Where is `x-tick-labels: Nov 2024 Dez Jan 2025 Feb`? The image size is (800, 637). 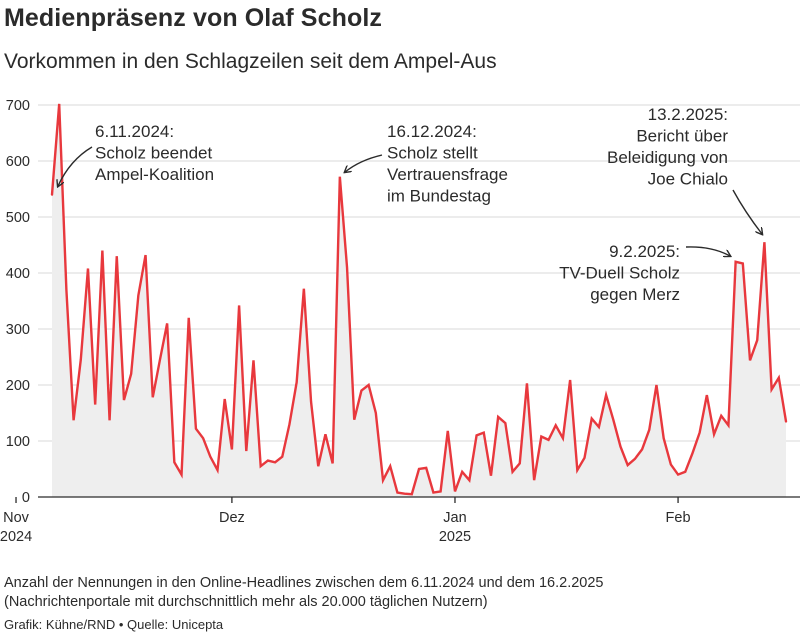
x-tick-labels: Nov 2024 Dez Jan 2025 Feb is located at coordinates (345, 521).